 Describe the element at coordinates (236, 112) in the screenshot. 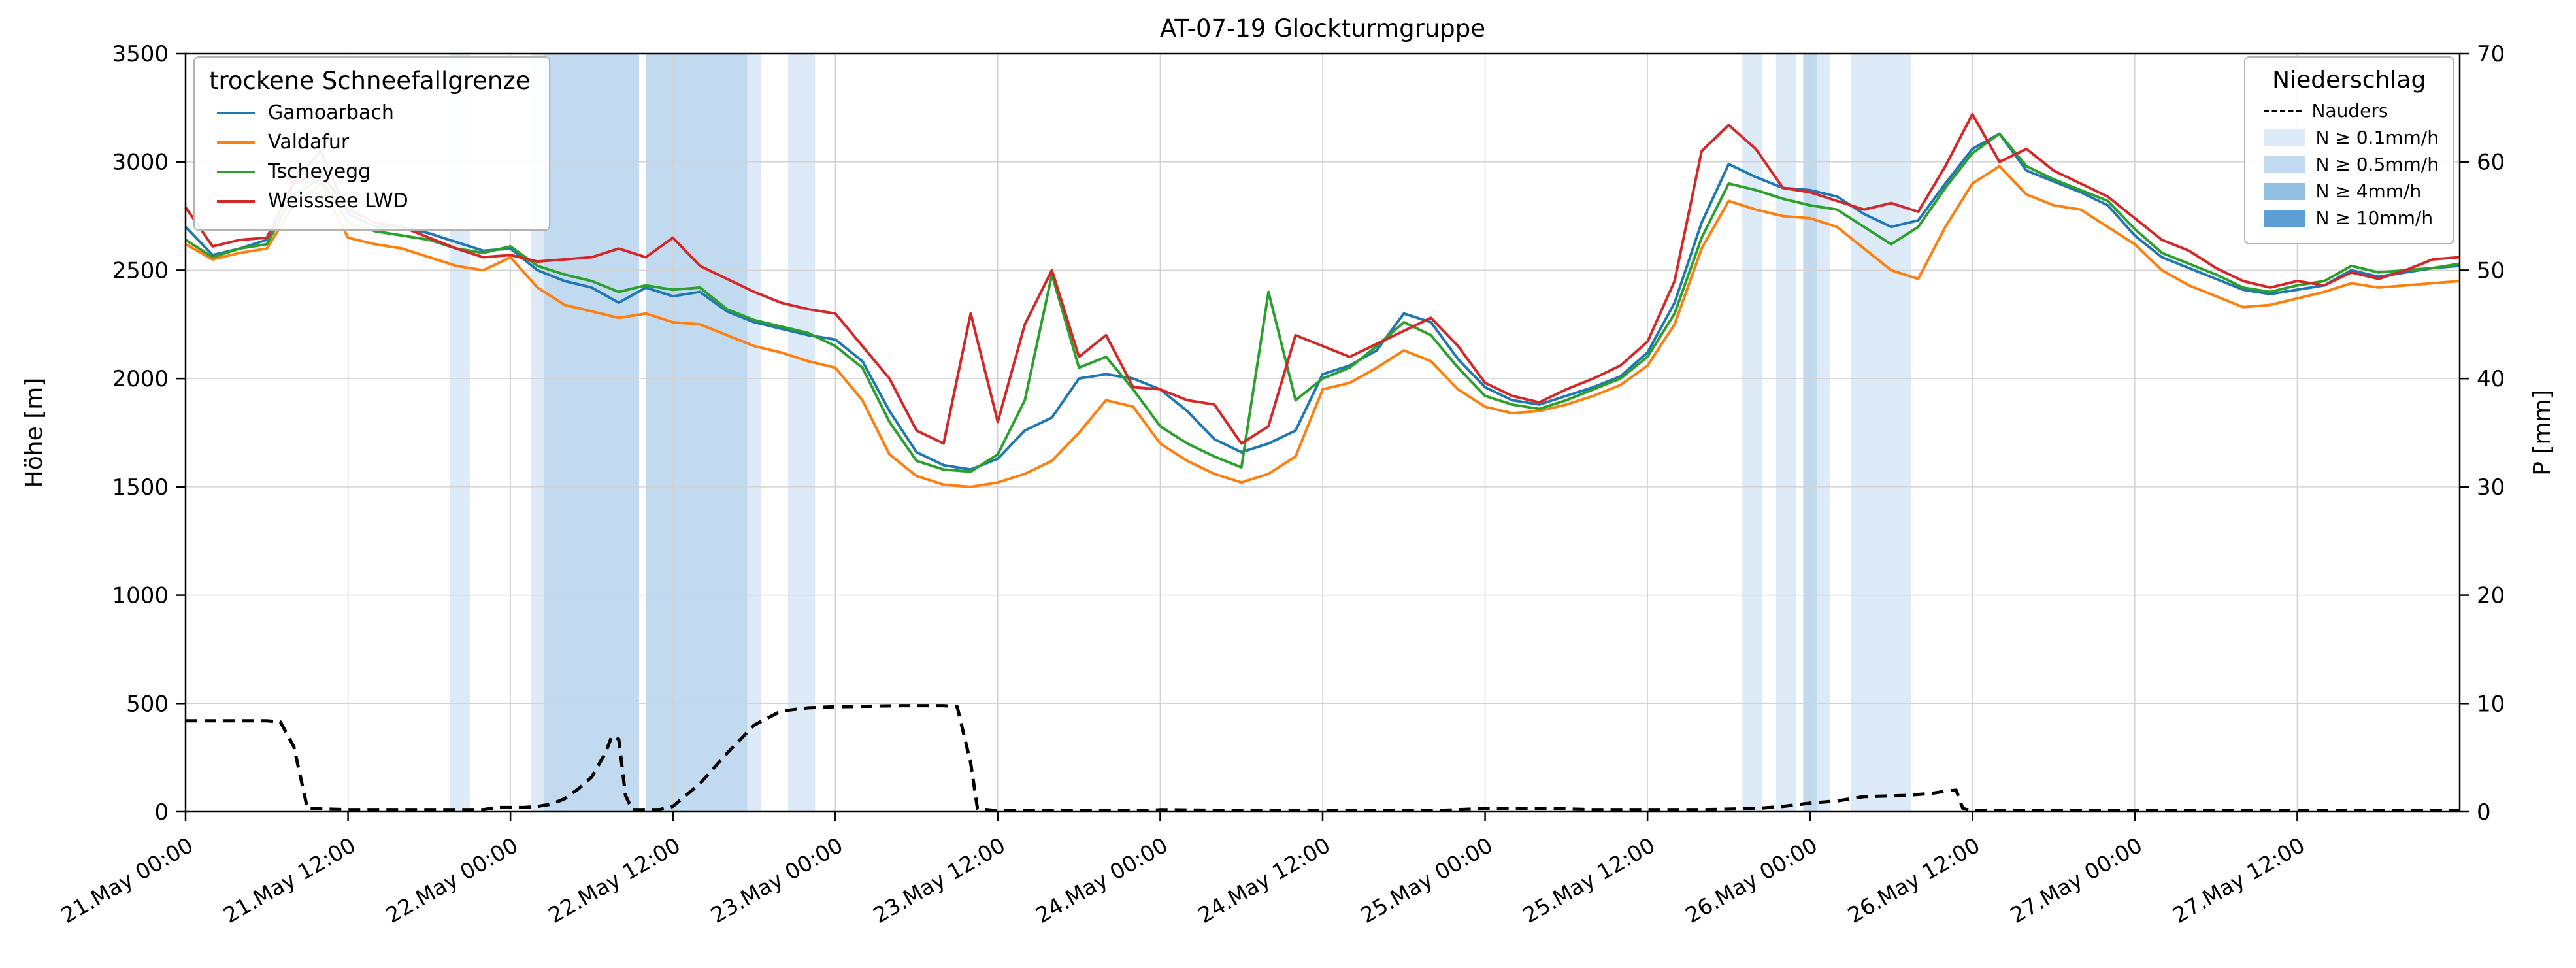

I see `gamoarbach-line-sample` at that location.